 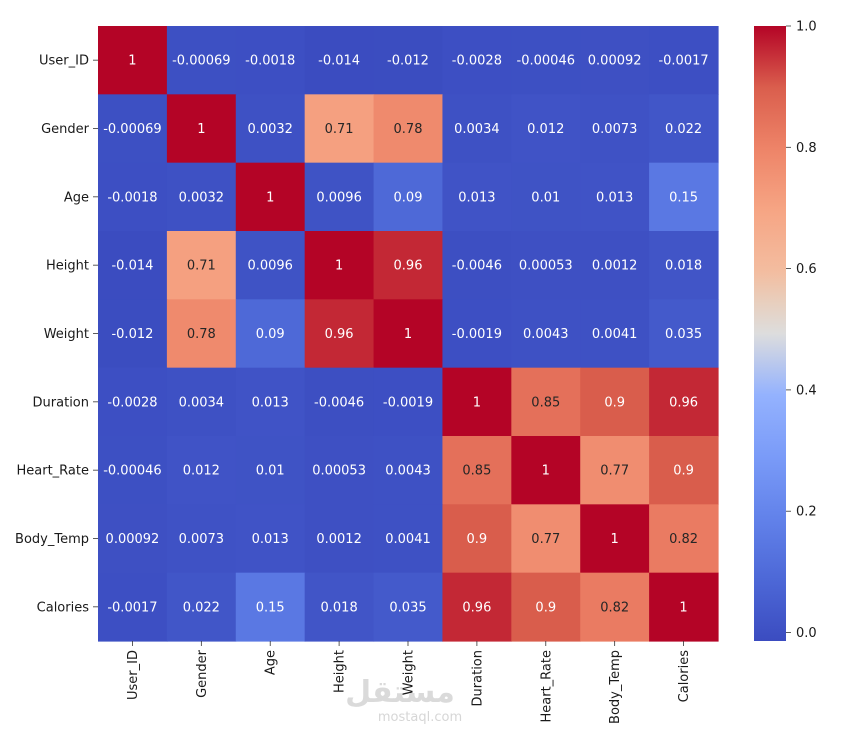 I want to click on y-tick-label-Age: Age, so click(x=76, y=197).